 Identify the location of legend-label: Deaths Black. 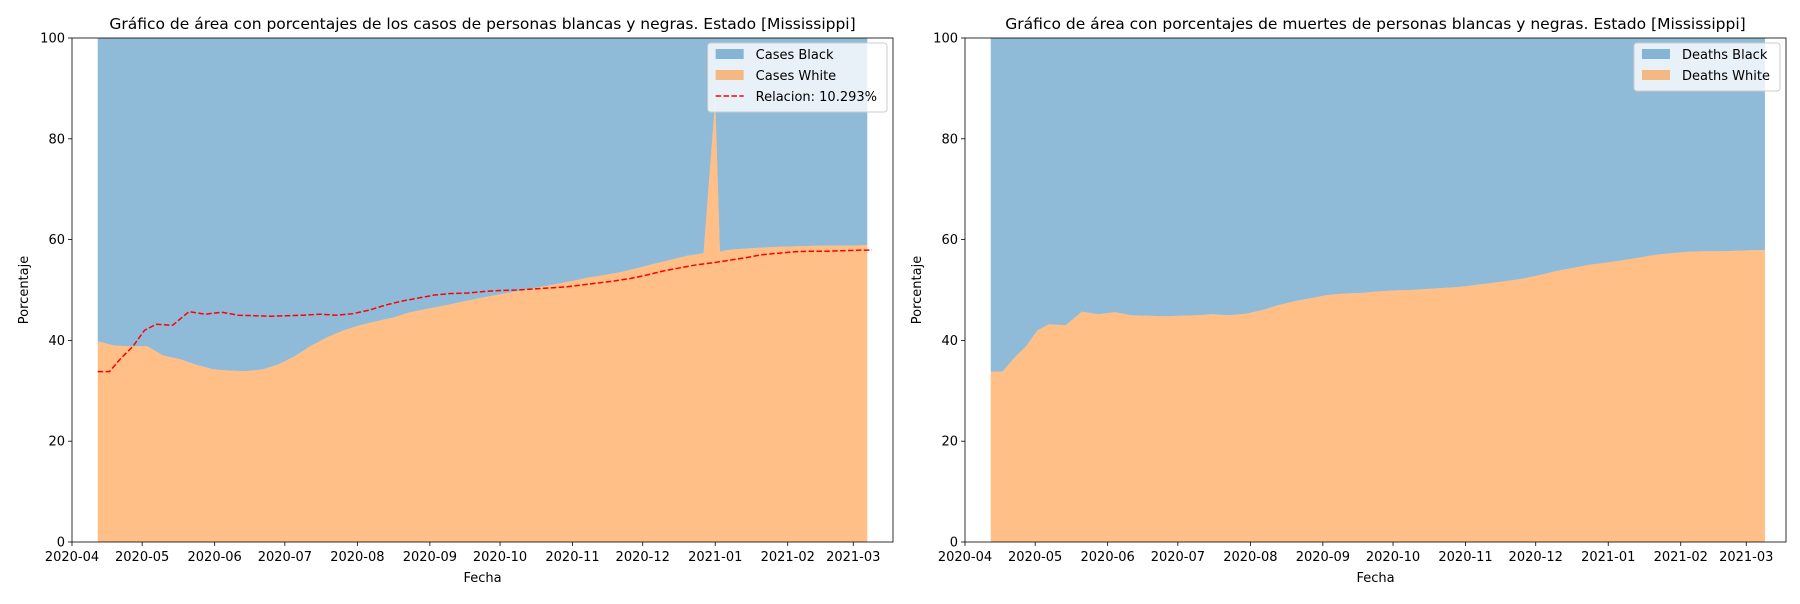
(1725, 55).